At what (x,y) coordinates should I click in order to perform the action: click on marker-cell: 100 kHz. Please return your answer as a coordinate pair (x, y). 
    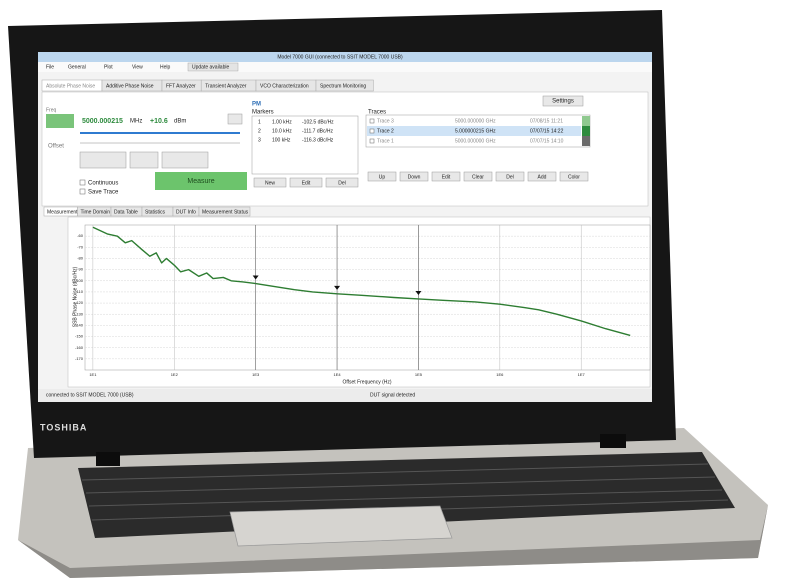
    Looking at the image, I should click on (281, 140).